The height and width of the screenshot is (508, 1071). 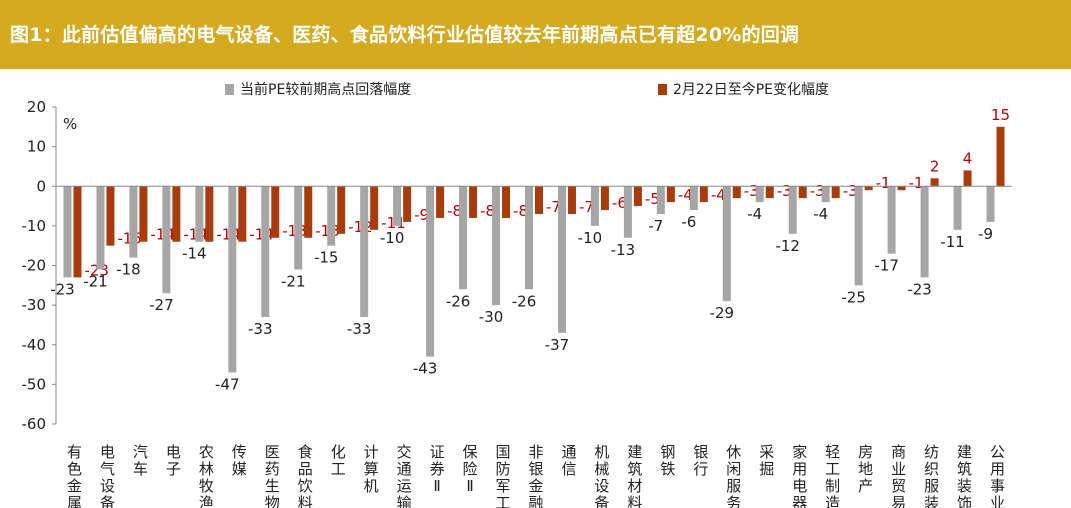 I want to click on y-tick-label: -40, so click(x=34, y=345).